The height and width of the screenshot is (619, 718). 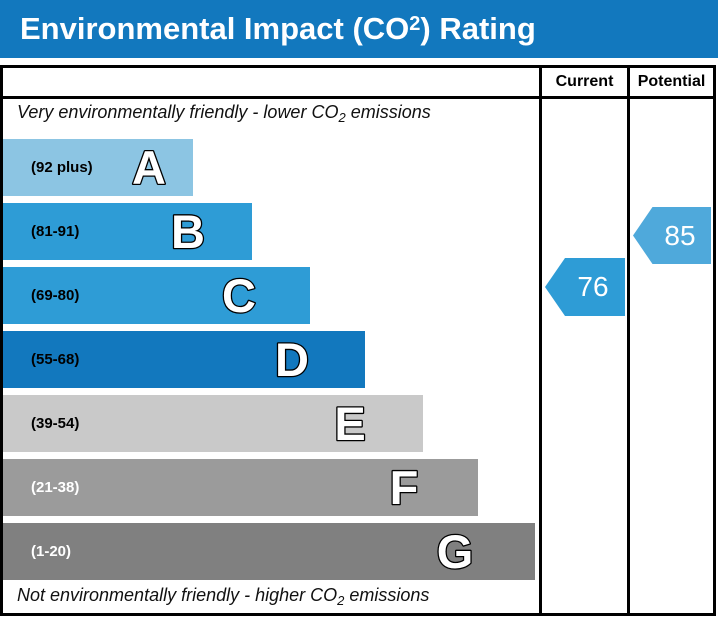 What do you see at coordinates (55, 359) in the screenshot?
I see `band-range-label: (55-68)` at bounding box center [55, 359].